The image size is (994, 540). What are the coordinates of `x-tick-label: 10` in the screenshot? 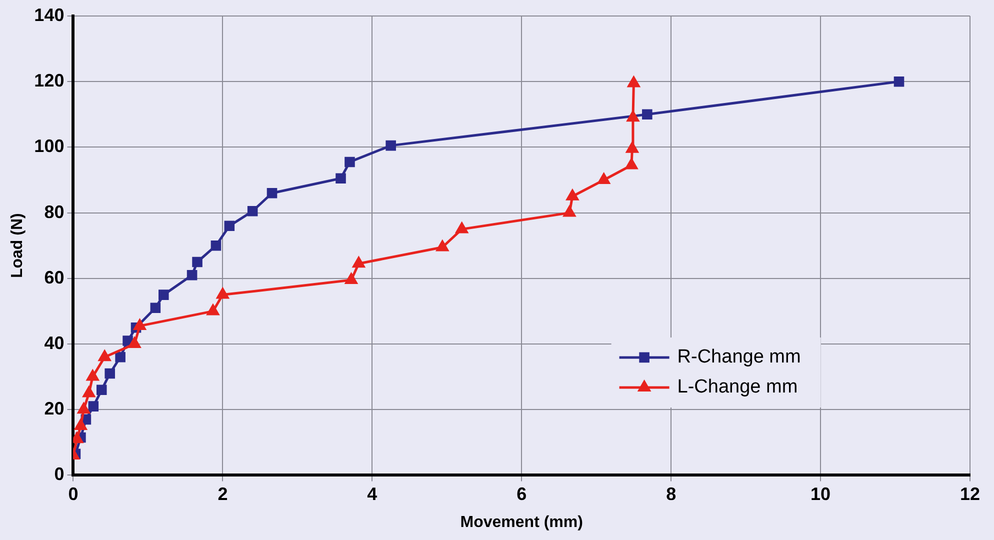 It's located at (820, 494).